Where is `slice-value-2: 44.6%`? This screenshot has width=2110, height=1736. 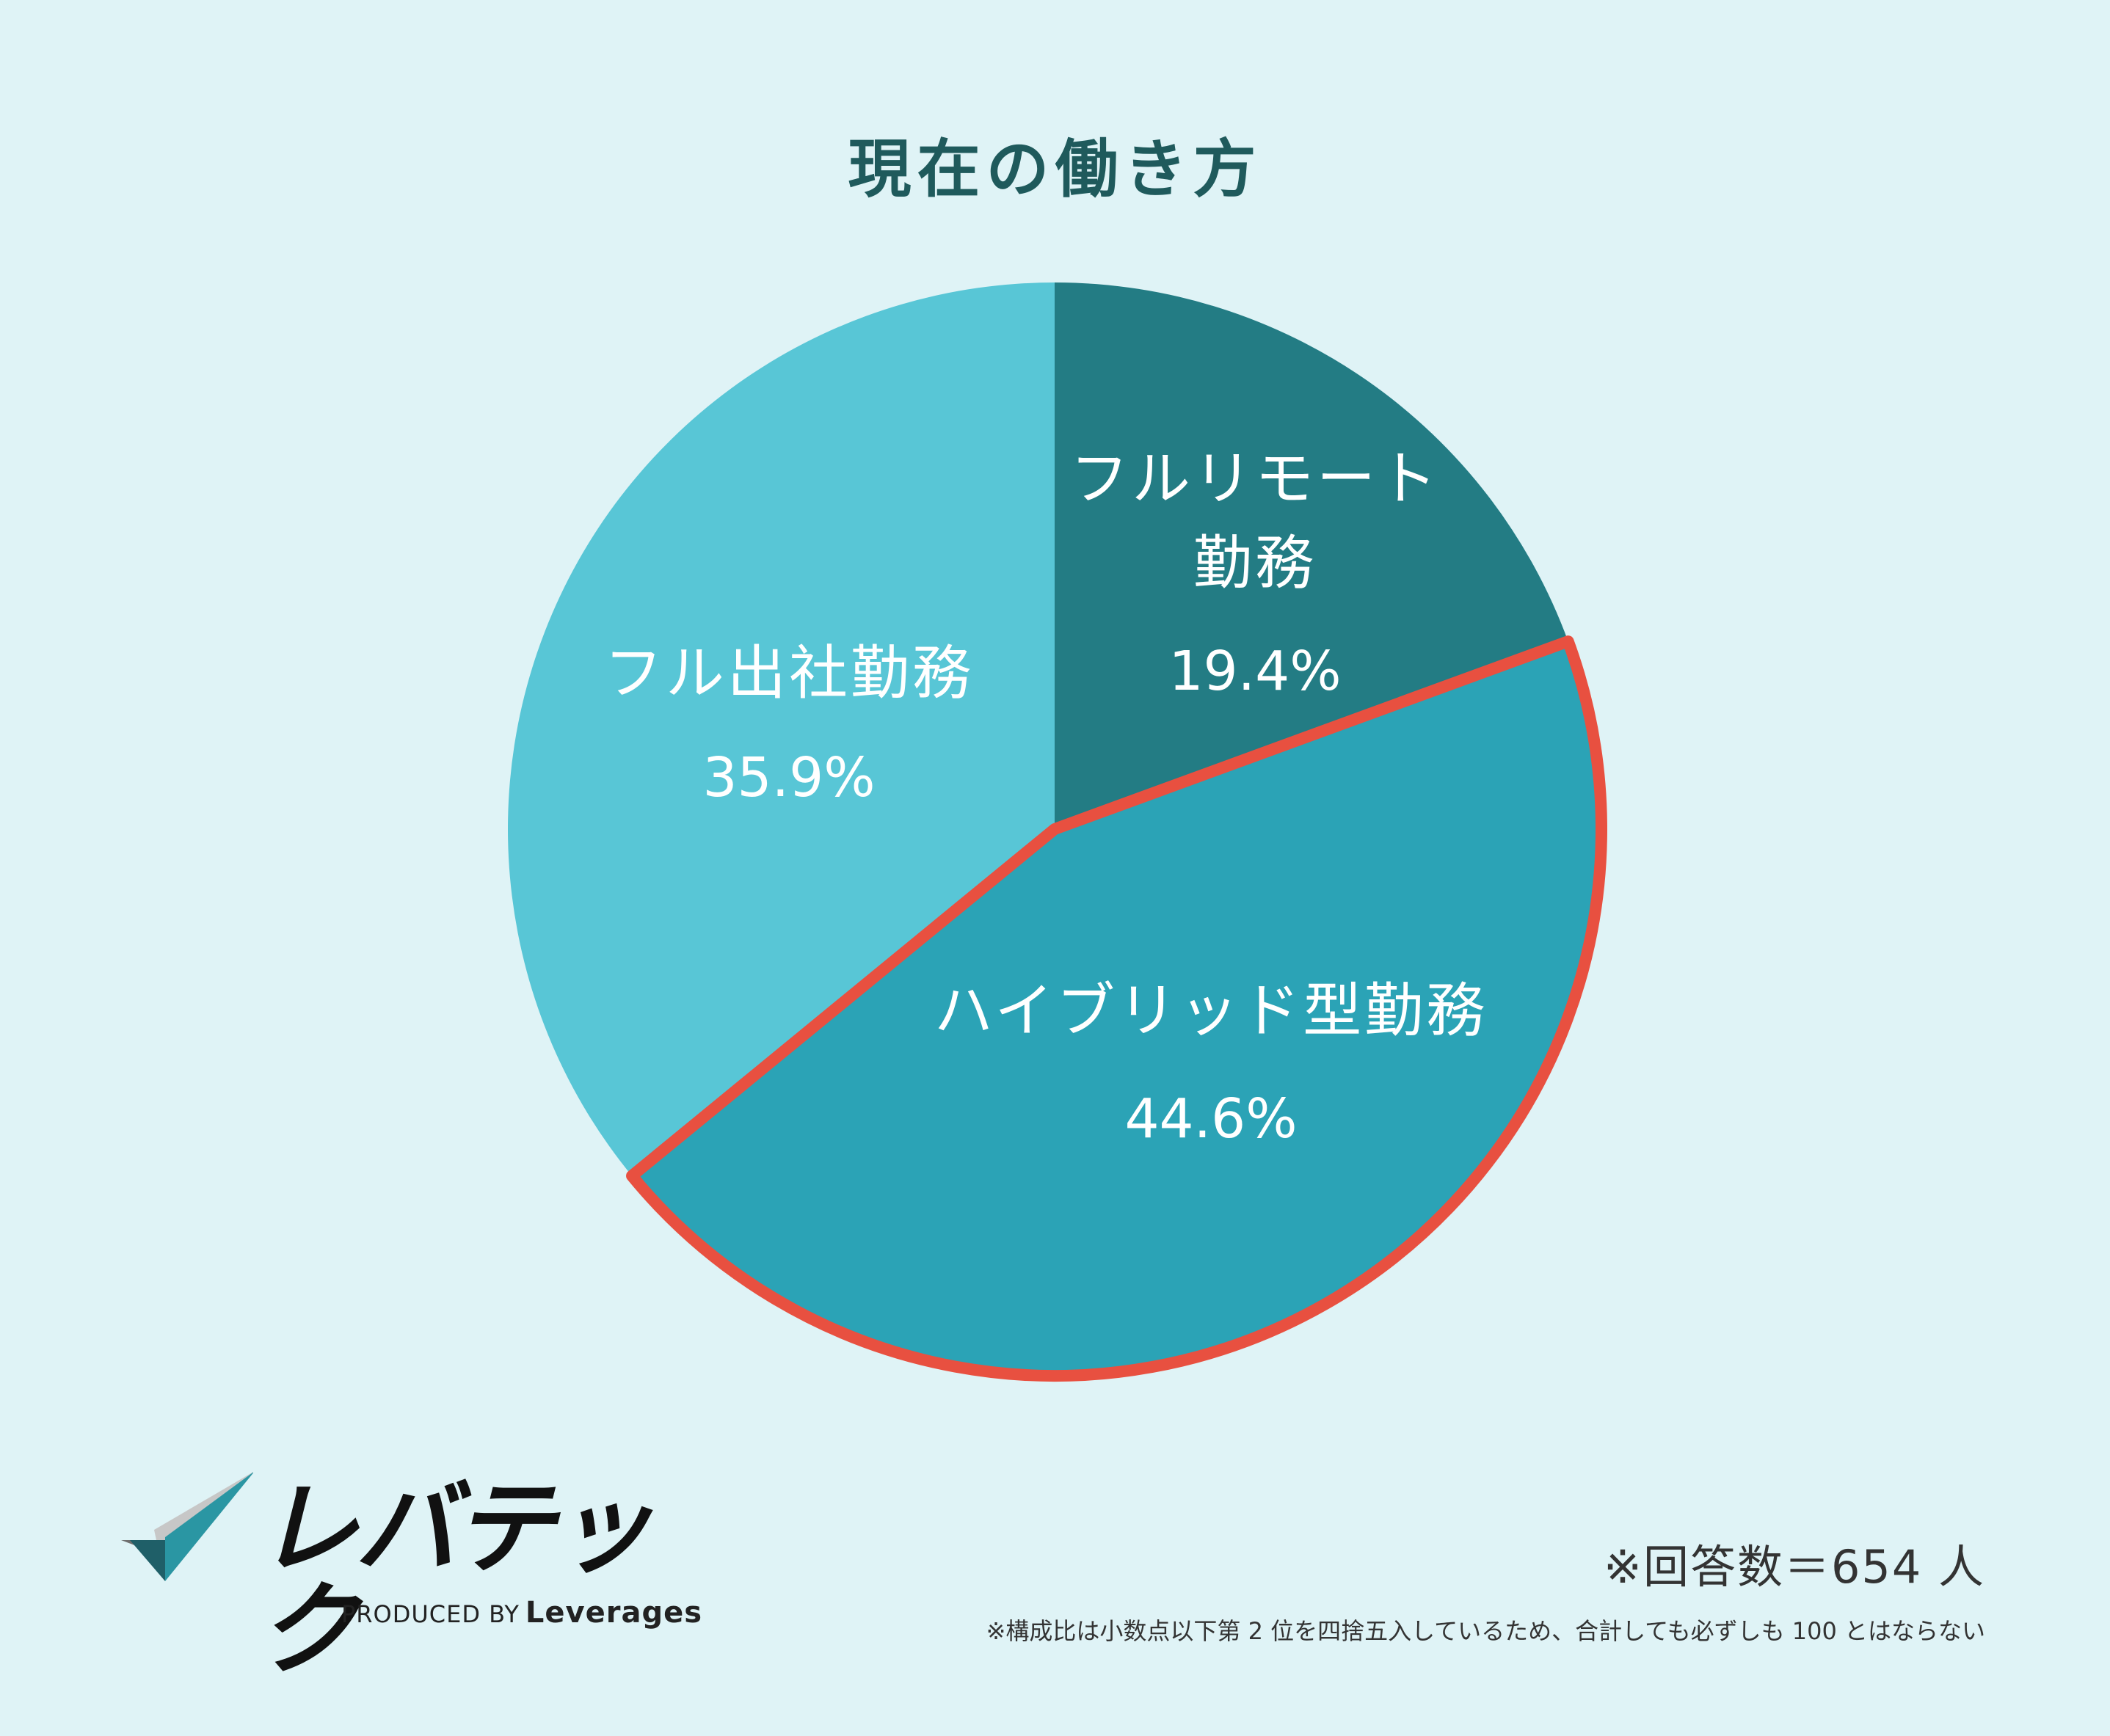 slice-value-2: 44.6% is located at coordinates (1211, 1118).